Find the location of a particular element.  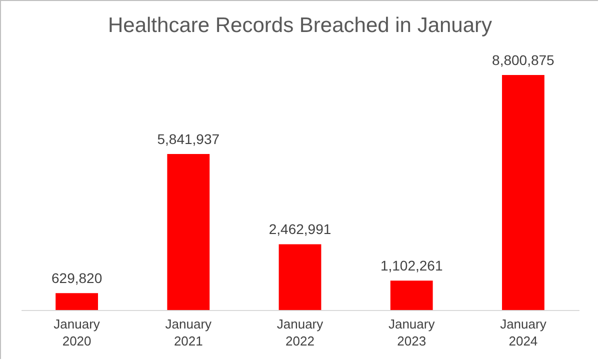

chart-title: Healthcare Records Breached in January is located at coordinates (300, 25).